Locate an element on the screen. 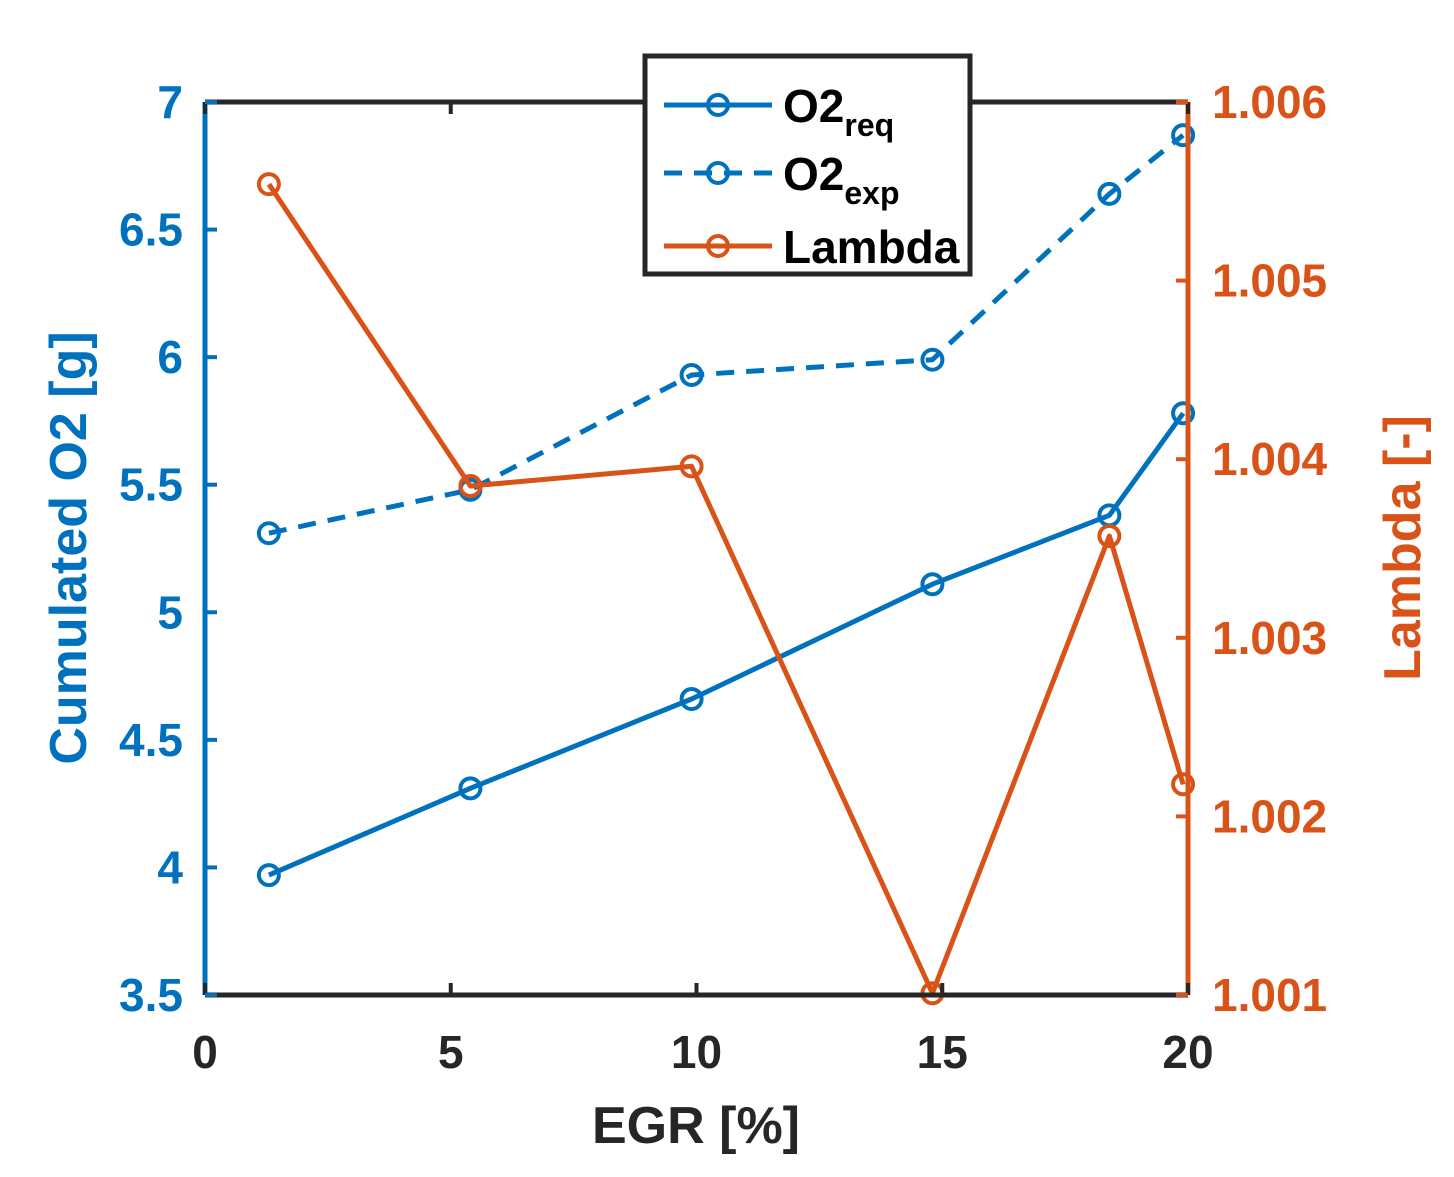 This screenshot has height=1177, width=1454. x-tick-label: 20 is located at coordinates (1187, 1052).